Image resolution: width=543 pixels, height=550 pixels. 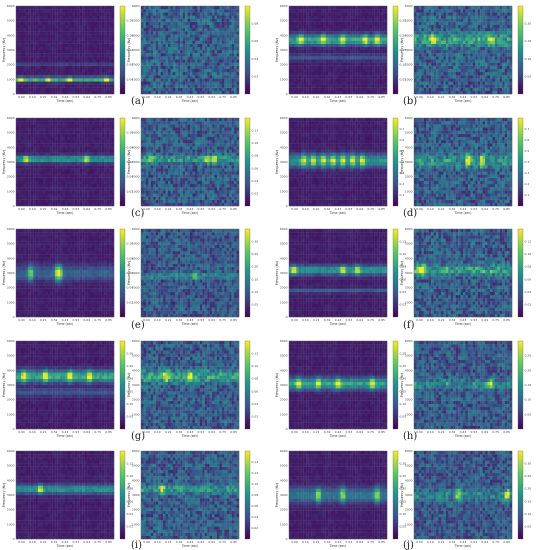 What do you see at coordinates (527, 140) in the screenshot?
I see `colorbar-tick-label: 0.6` at bounding box center [527, 140].